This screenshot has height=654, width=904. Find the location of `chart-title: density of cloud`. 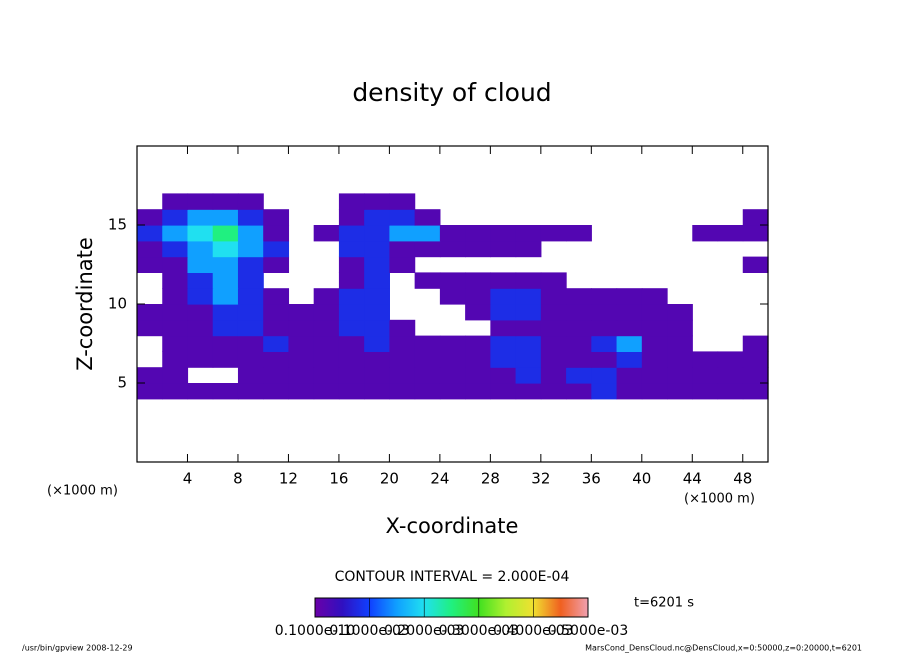

chart-title: density of cloud is located at coordinates (451, 92).